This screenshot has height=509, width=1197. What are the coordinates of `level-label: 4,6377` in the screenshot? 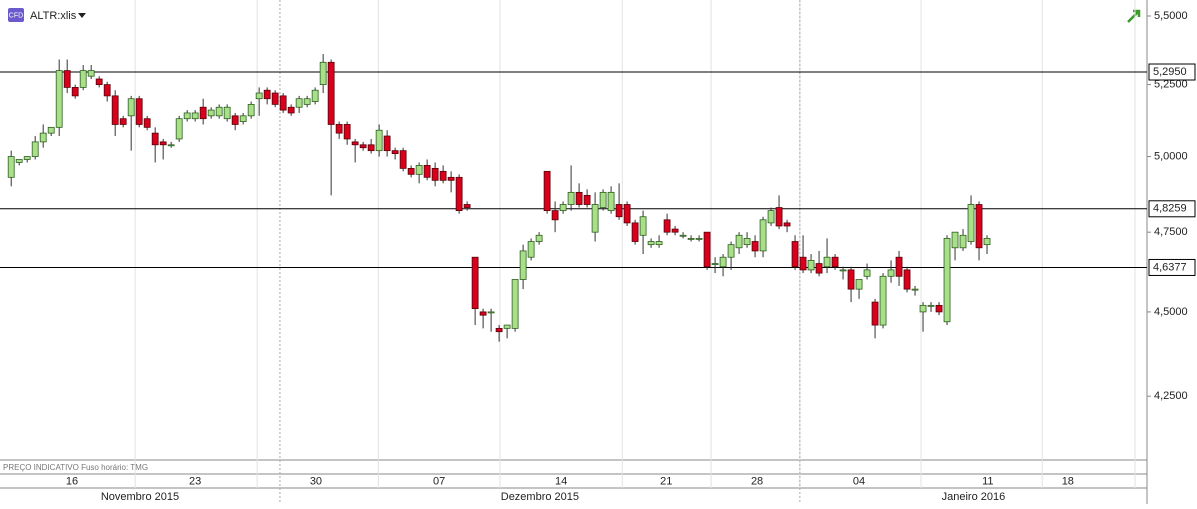 It's located at (1170, 267).